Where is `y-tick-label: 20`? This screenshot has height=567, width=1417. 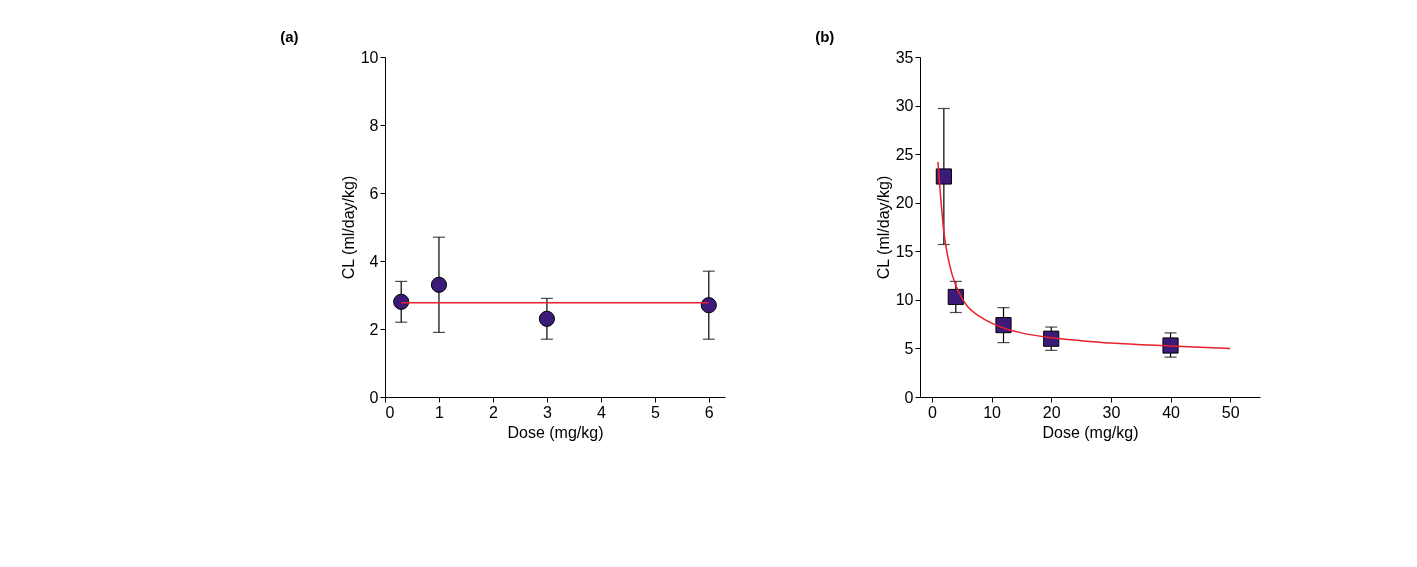
y-tick-label: 20 is located at coordinates (904, 203).